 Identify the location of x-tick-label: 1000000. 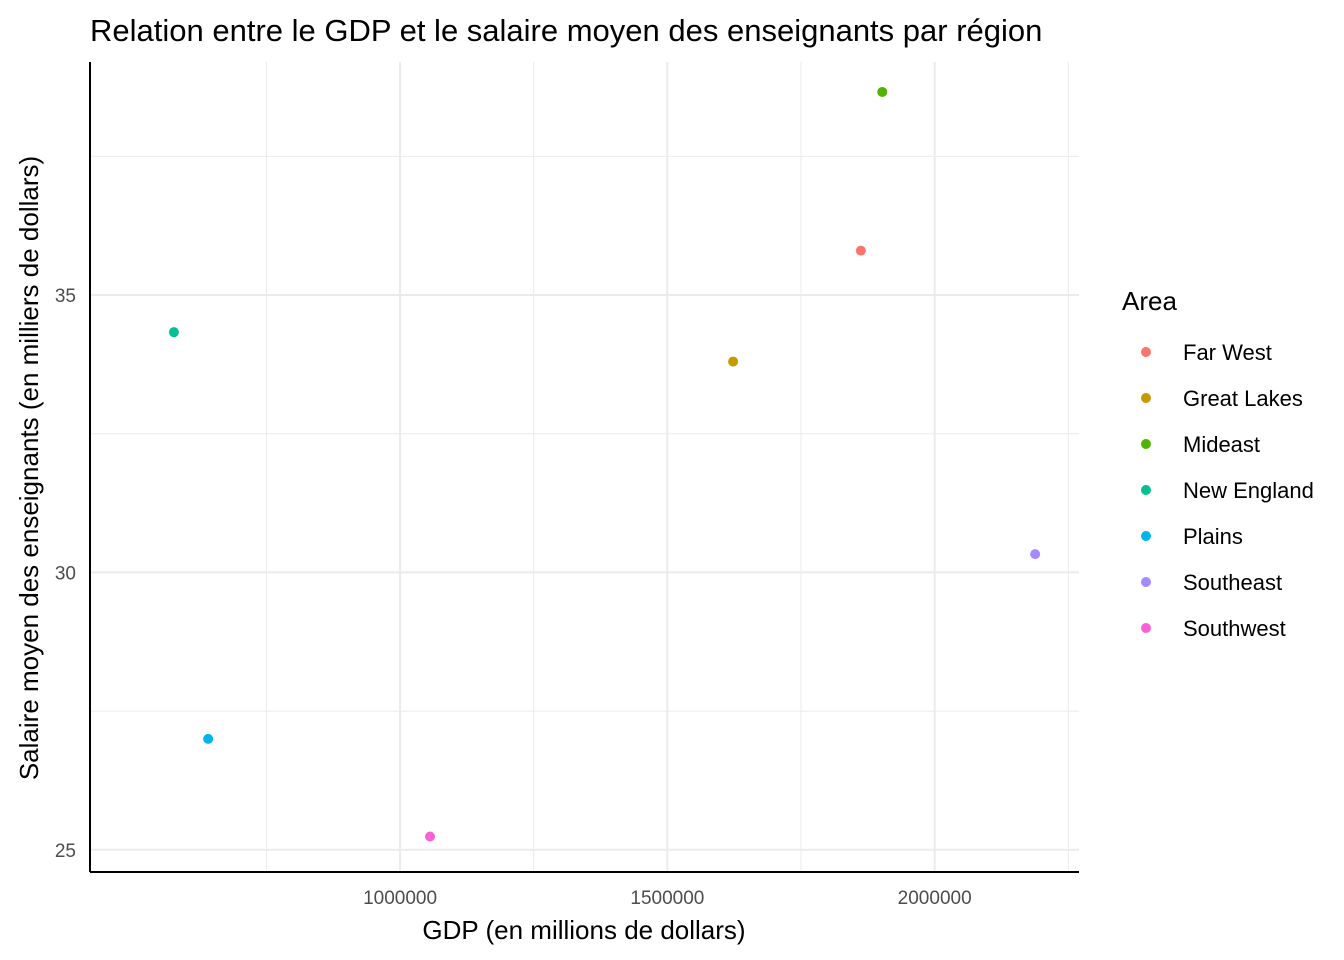
(400, 898).